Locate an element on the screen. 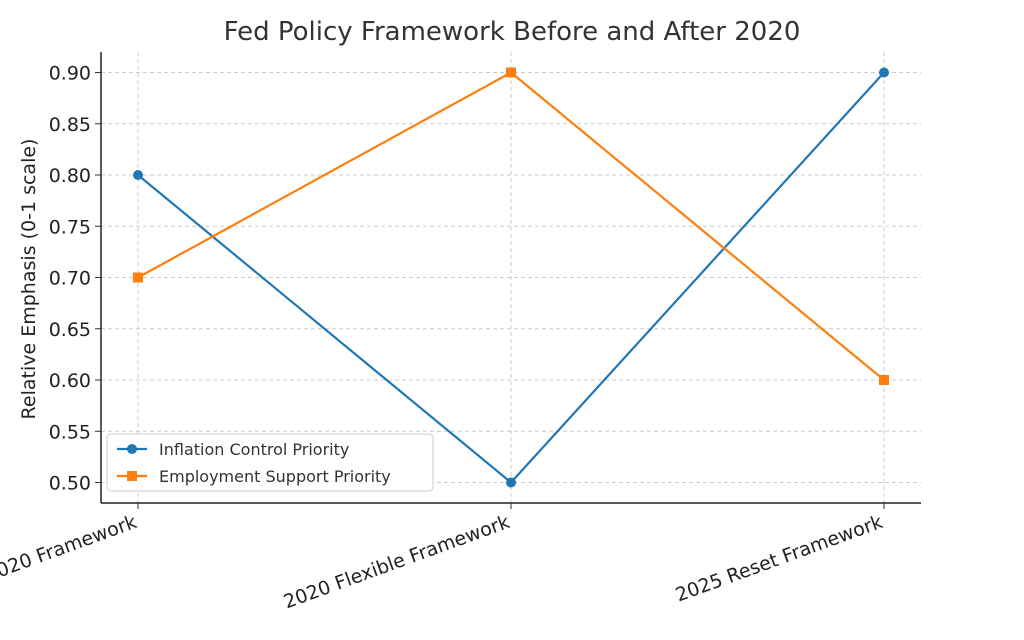 The image size is (1024, 640). y-tick-label: 0.60 is located at coordinates (70, 381).